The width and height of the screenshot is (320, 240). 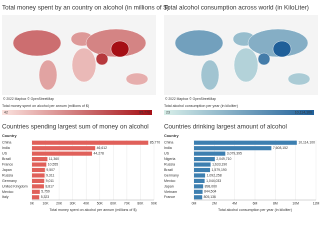 What do you see at coordinates (223, 159) in the screenshot?
I see `value-label: 2,049,710` at bounding box center [223, 159].